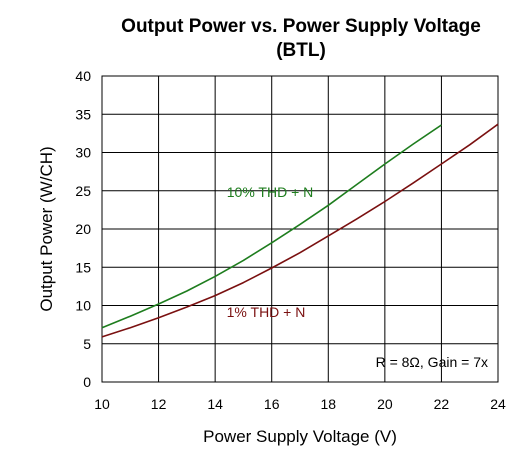  What do you see at coordinates (272, 404) in the screenshot?
I see `x-tick-label: 16` at bounding box center [272, 404].